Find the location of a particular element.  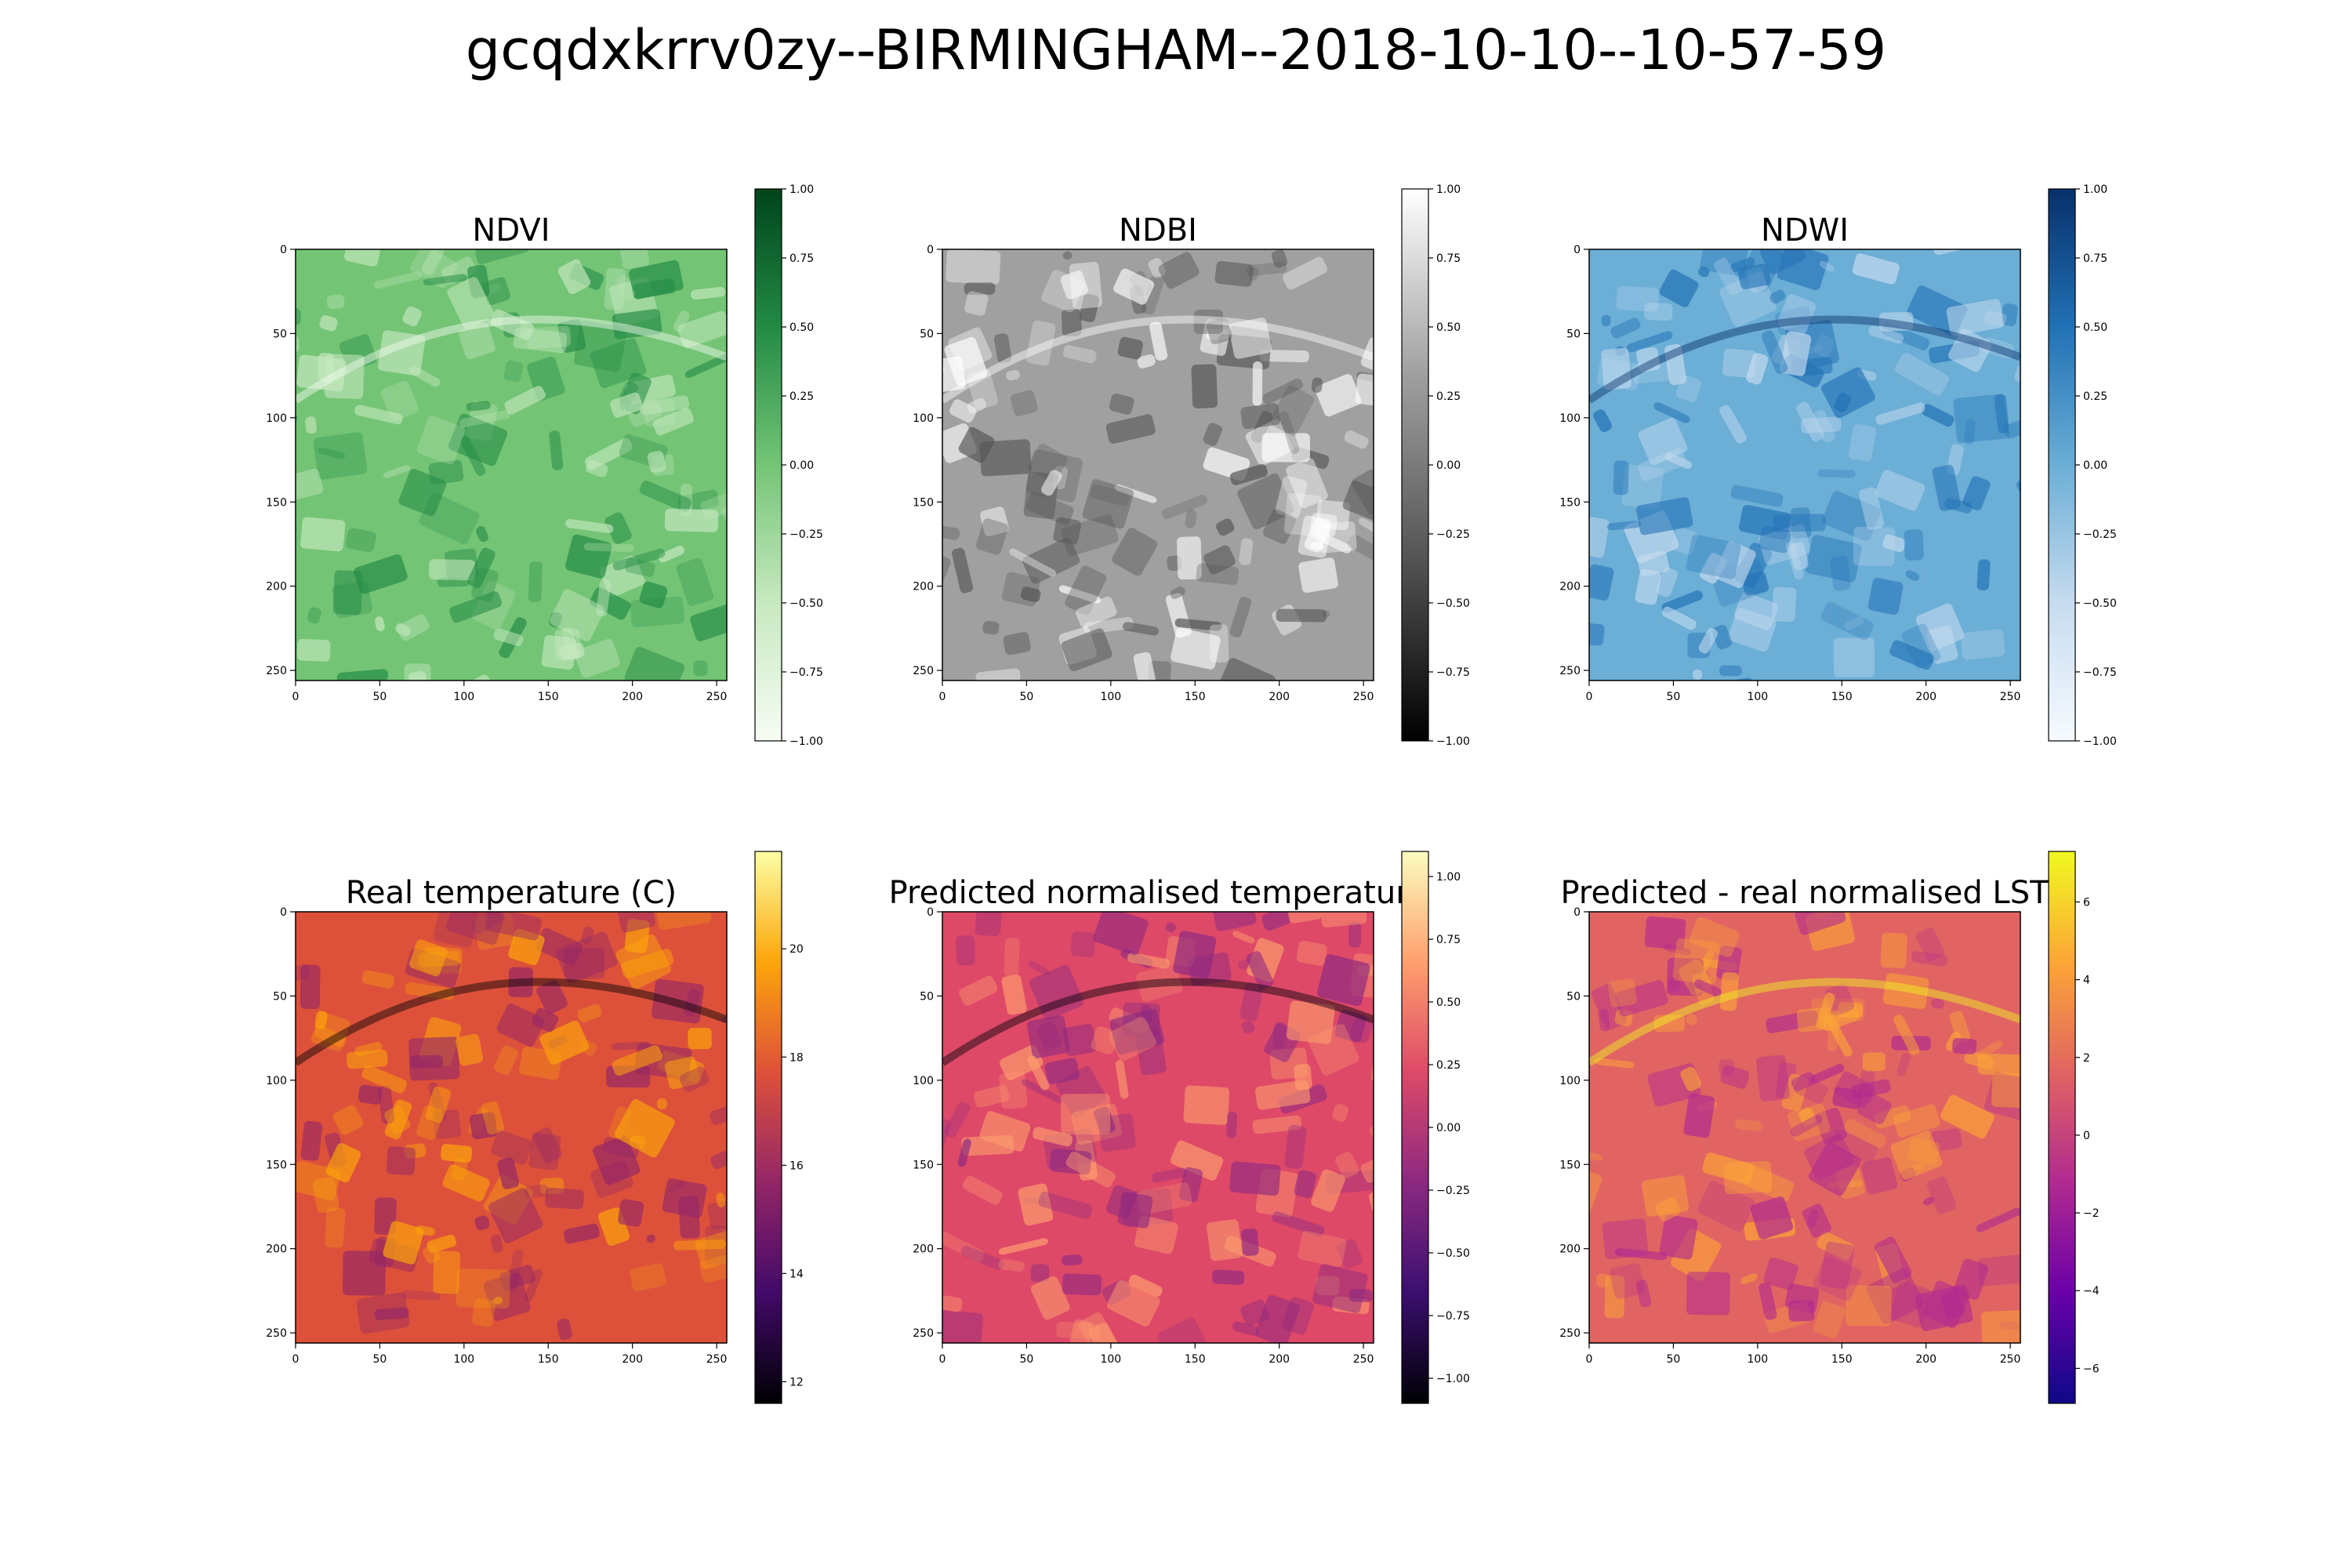

colorbar-tick-label: 2 is located at coordinates (2086, 1058).